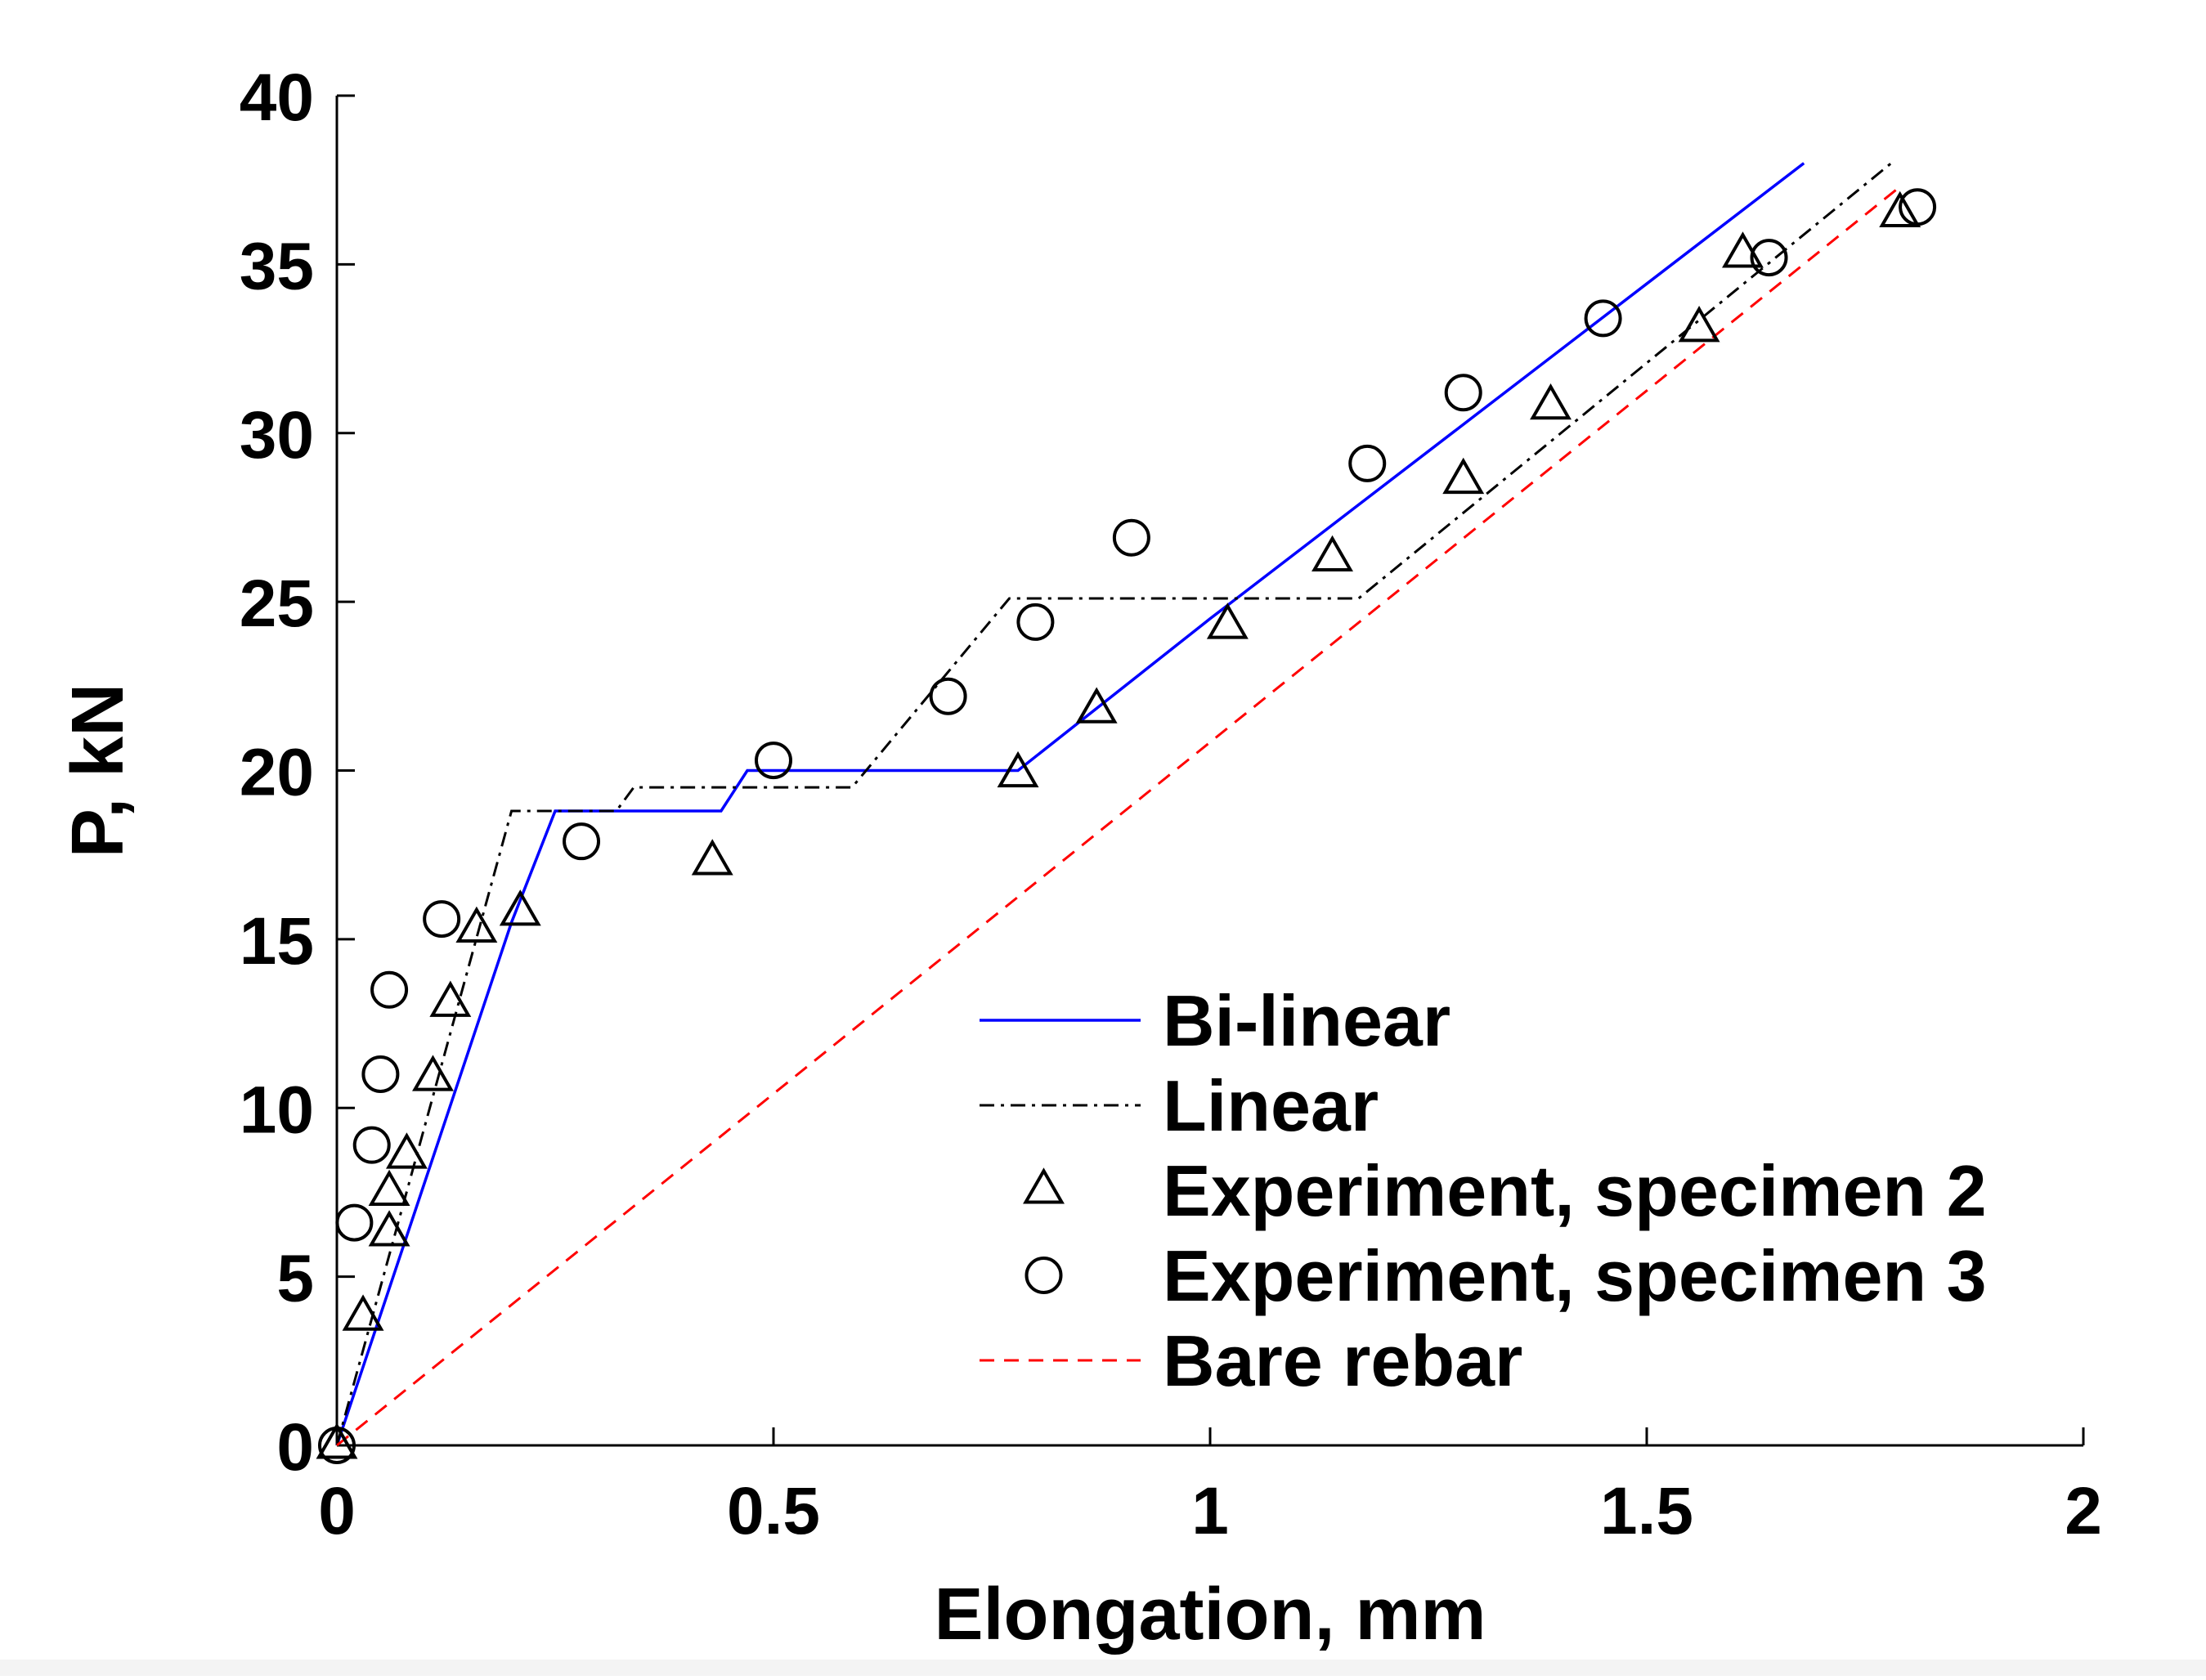 This screenshot has width=2206, height=1680. I want to click on legend-item-bi-linear: Bi-linear, so click(1215, 1021).